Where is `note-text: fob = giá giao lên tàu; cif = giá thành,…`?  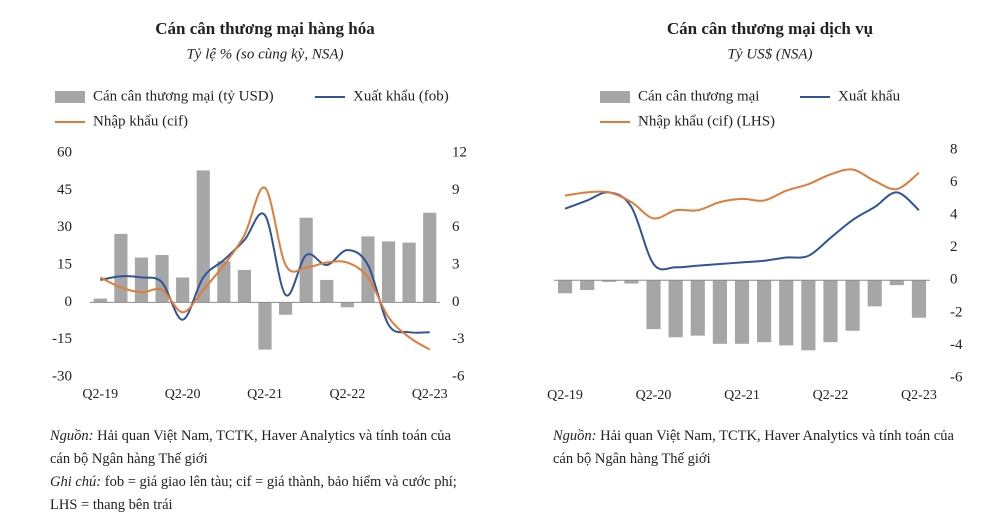
note-text: fob = giá giao lên tàu; cif = giá thành,… is located at coordinates (253, 493).